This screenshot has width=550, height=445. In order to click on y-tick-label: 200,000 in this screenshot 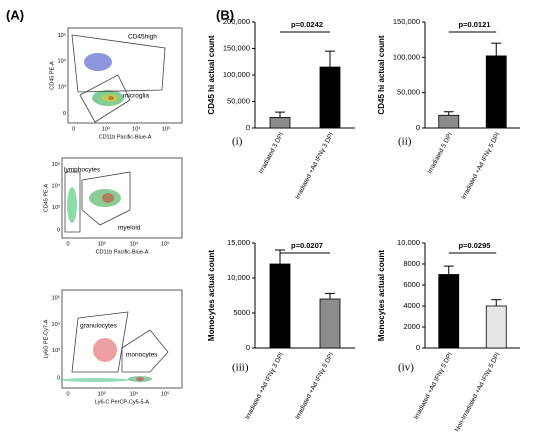, I will do `click(236, 21)`.